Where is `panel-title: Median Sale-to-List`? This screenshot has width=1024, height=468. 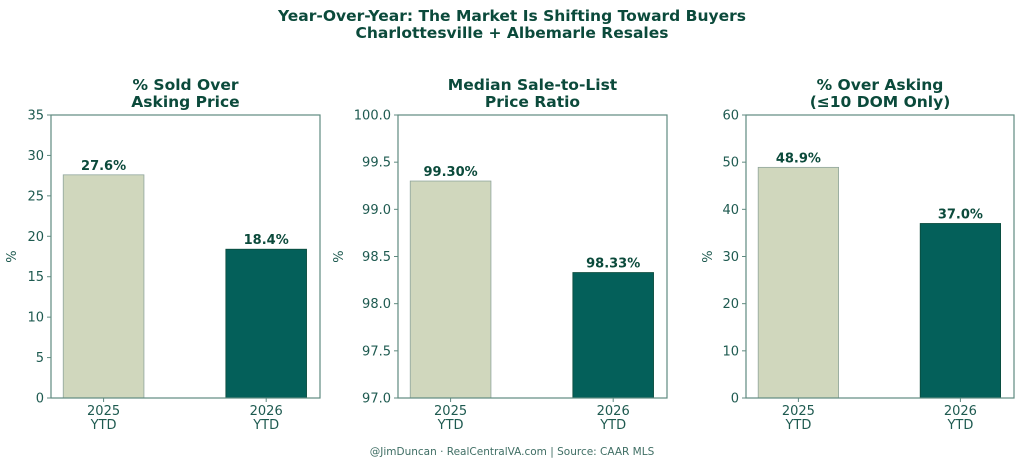 panel-title: Median Sale-to-List is located at coordinates (533, 85).